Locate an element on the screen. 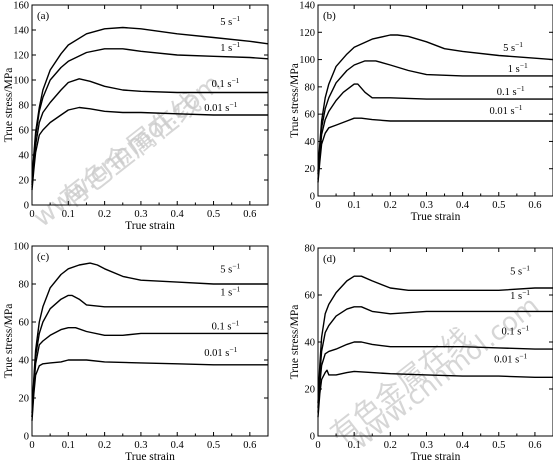  panel-label: (d) is located at coordinates (329, 259).